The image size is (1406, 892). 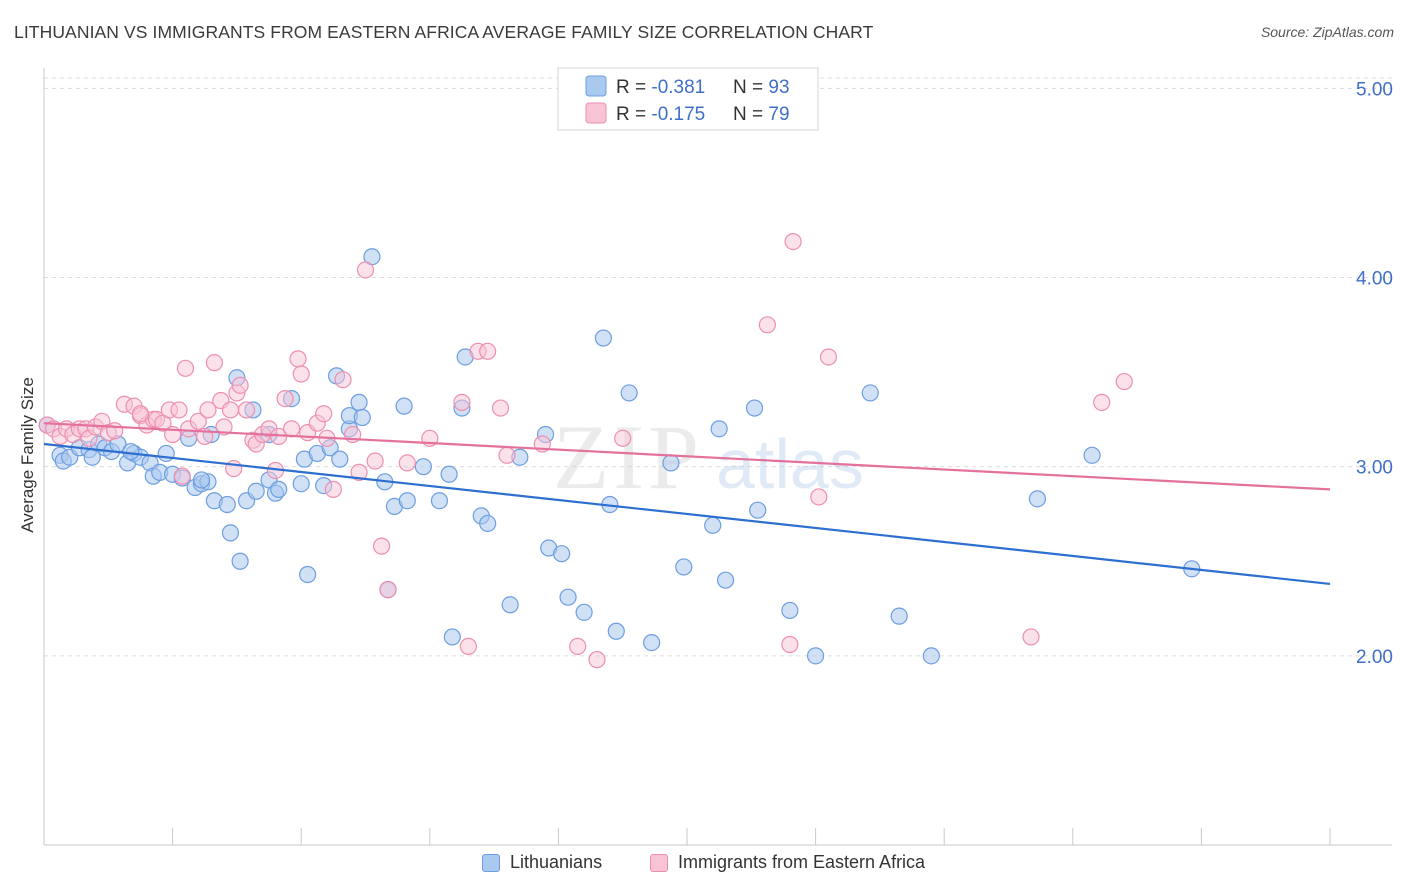 What do you see at coordinates (596, 86) in the screenshot?
I see `legend-swatch-blue` at bounding box center [596, 86].